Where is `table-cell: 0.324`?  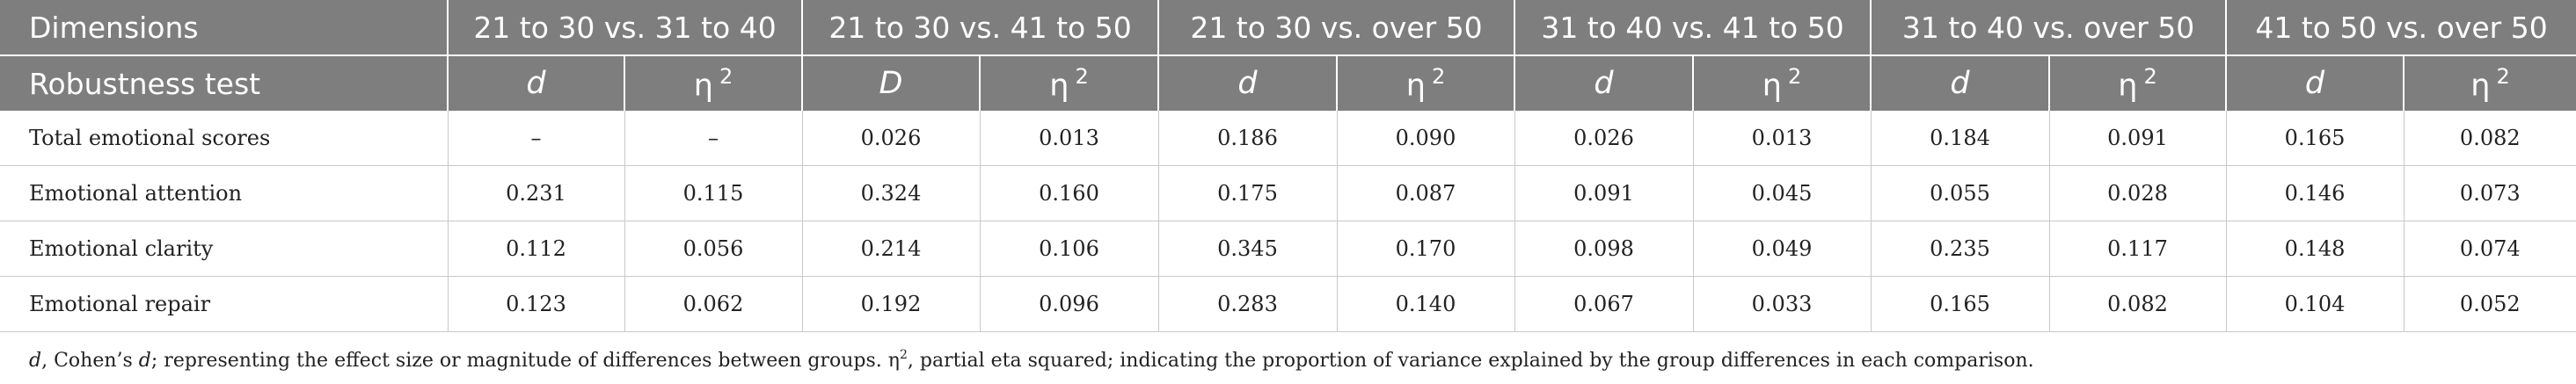 table-cell: 0.324 is located at coordinates (891, 193).